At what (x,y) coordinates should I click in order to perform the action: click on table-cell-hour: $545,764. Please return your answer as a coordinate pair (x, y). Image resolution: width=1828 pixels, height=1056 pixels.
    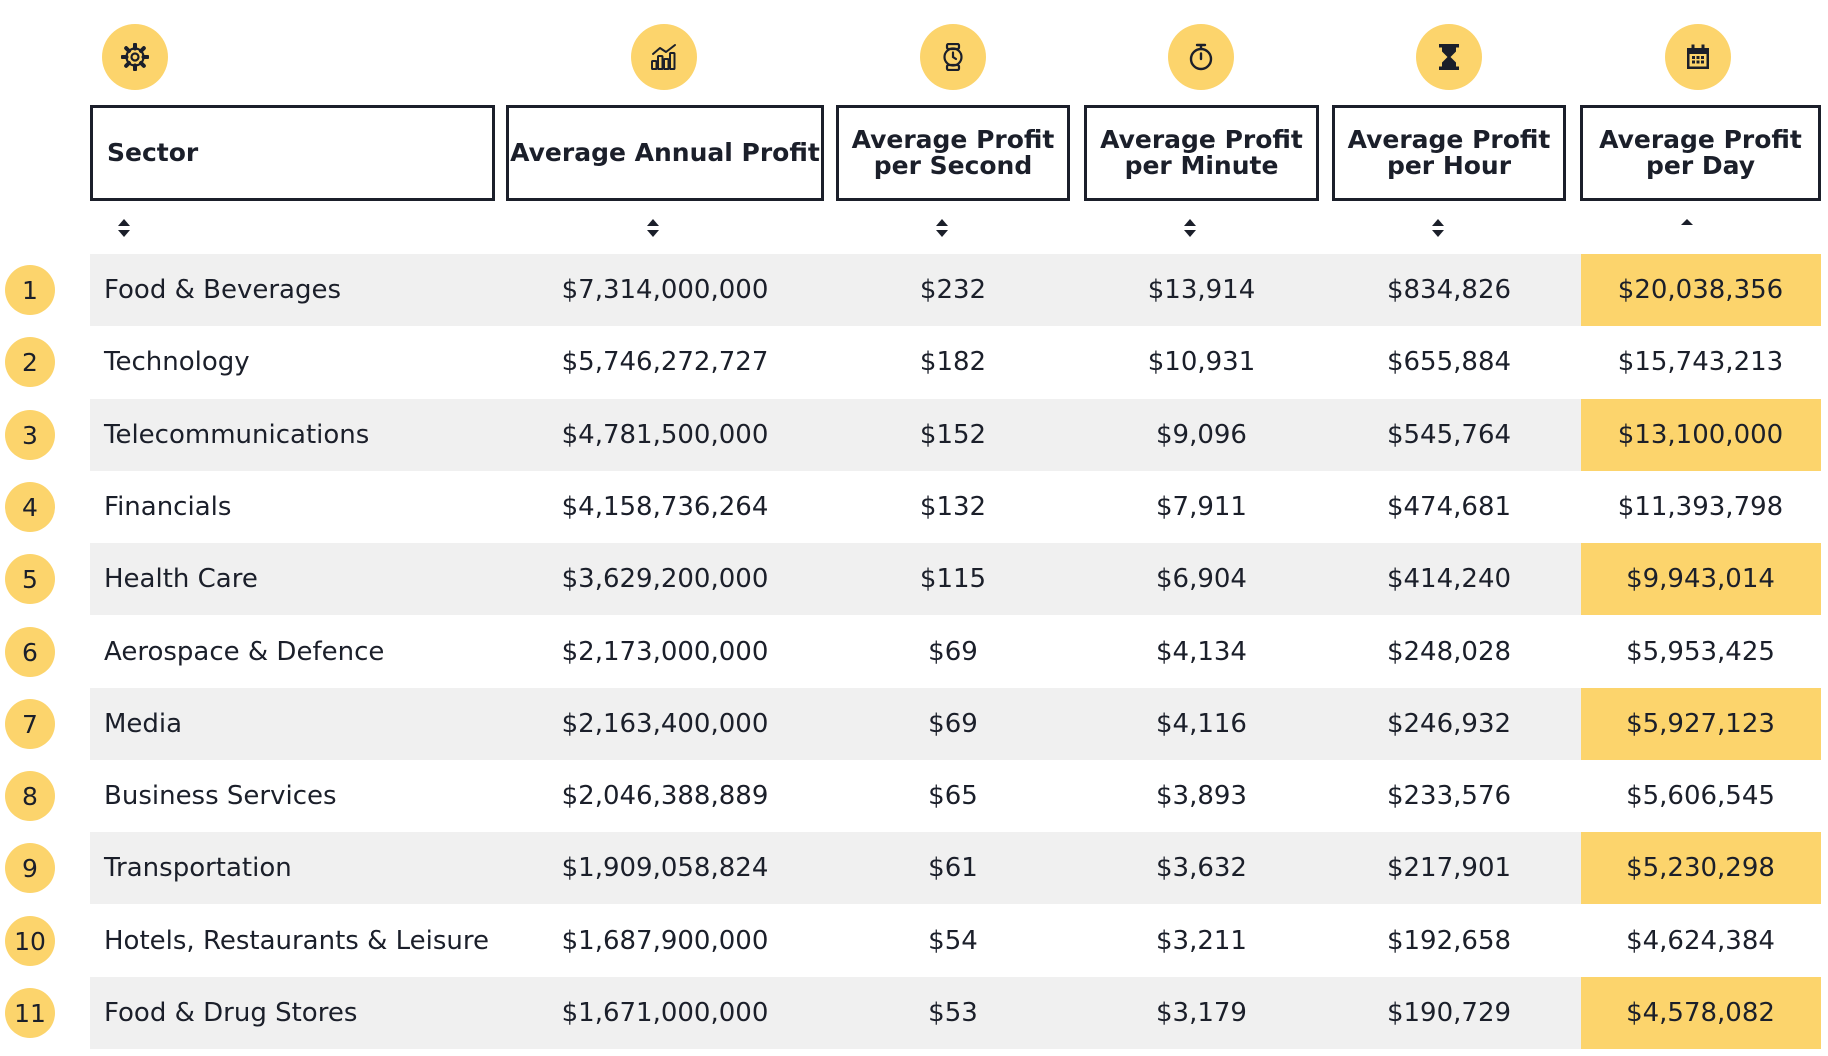
    Looking at the image, I should click on (1449, 435).